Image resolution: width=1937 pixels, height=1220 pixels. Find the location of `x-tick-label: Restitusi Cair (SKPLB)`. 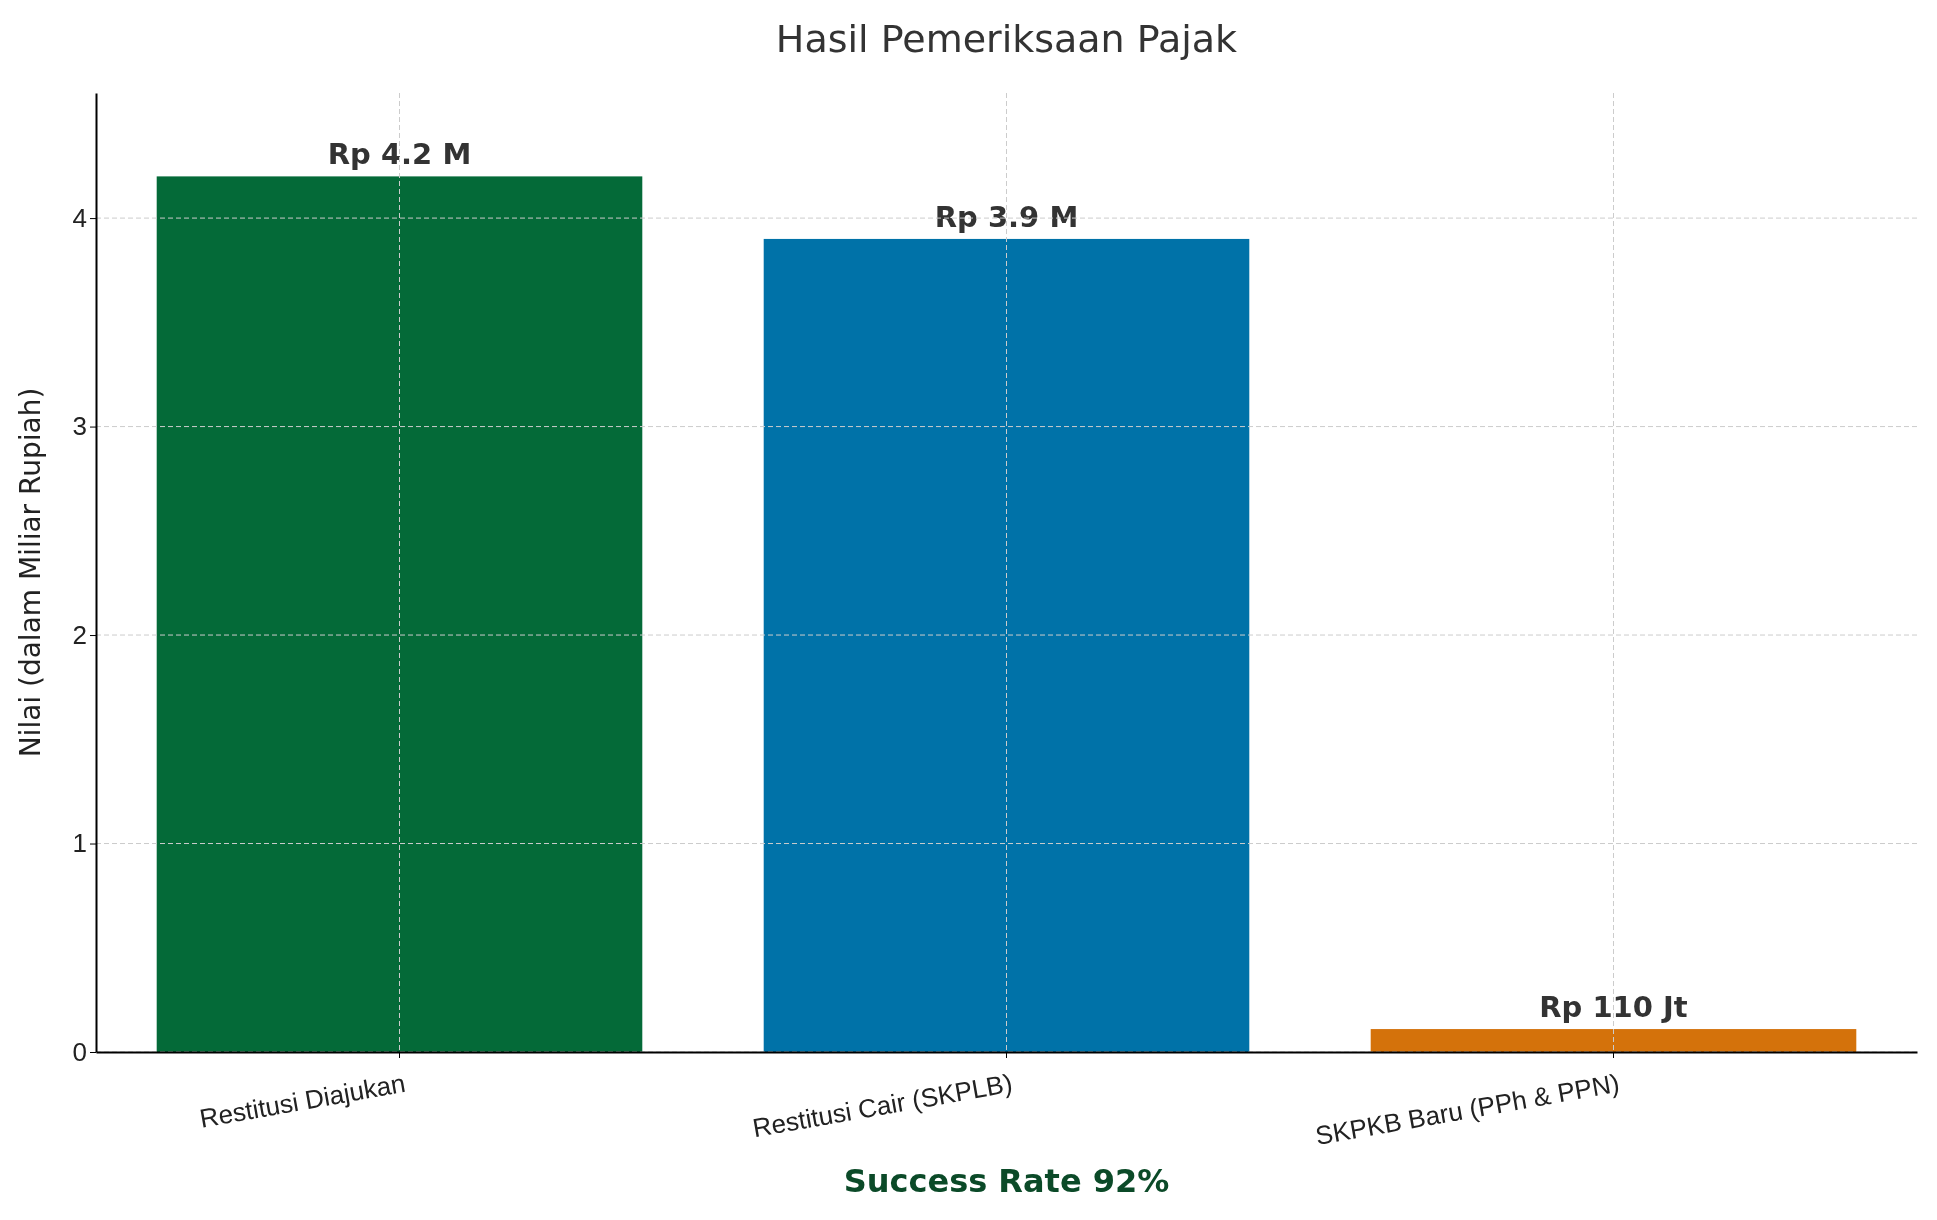

x-tick-label: Restitusi Cair (SKPLB) is located at coordinates (882, 1105).